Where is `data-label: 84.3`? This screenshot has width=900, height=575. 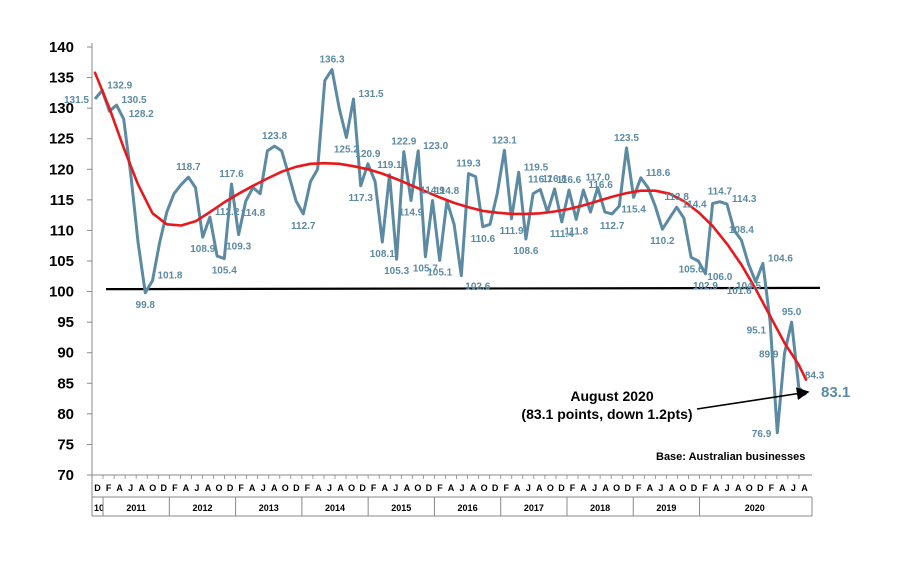 data-label: 84.3 is located at coordinates (815, 376).